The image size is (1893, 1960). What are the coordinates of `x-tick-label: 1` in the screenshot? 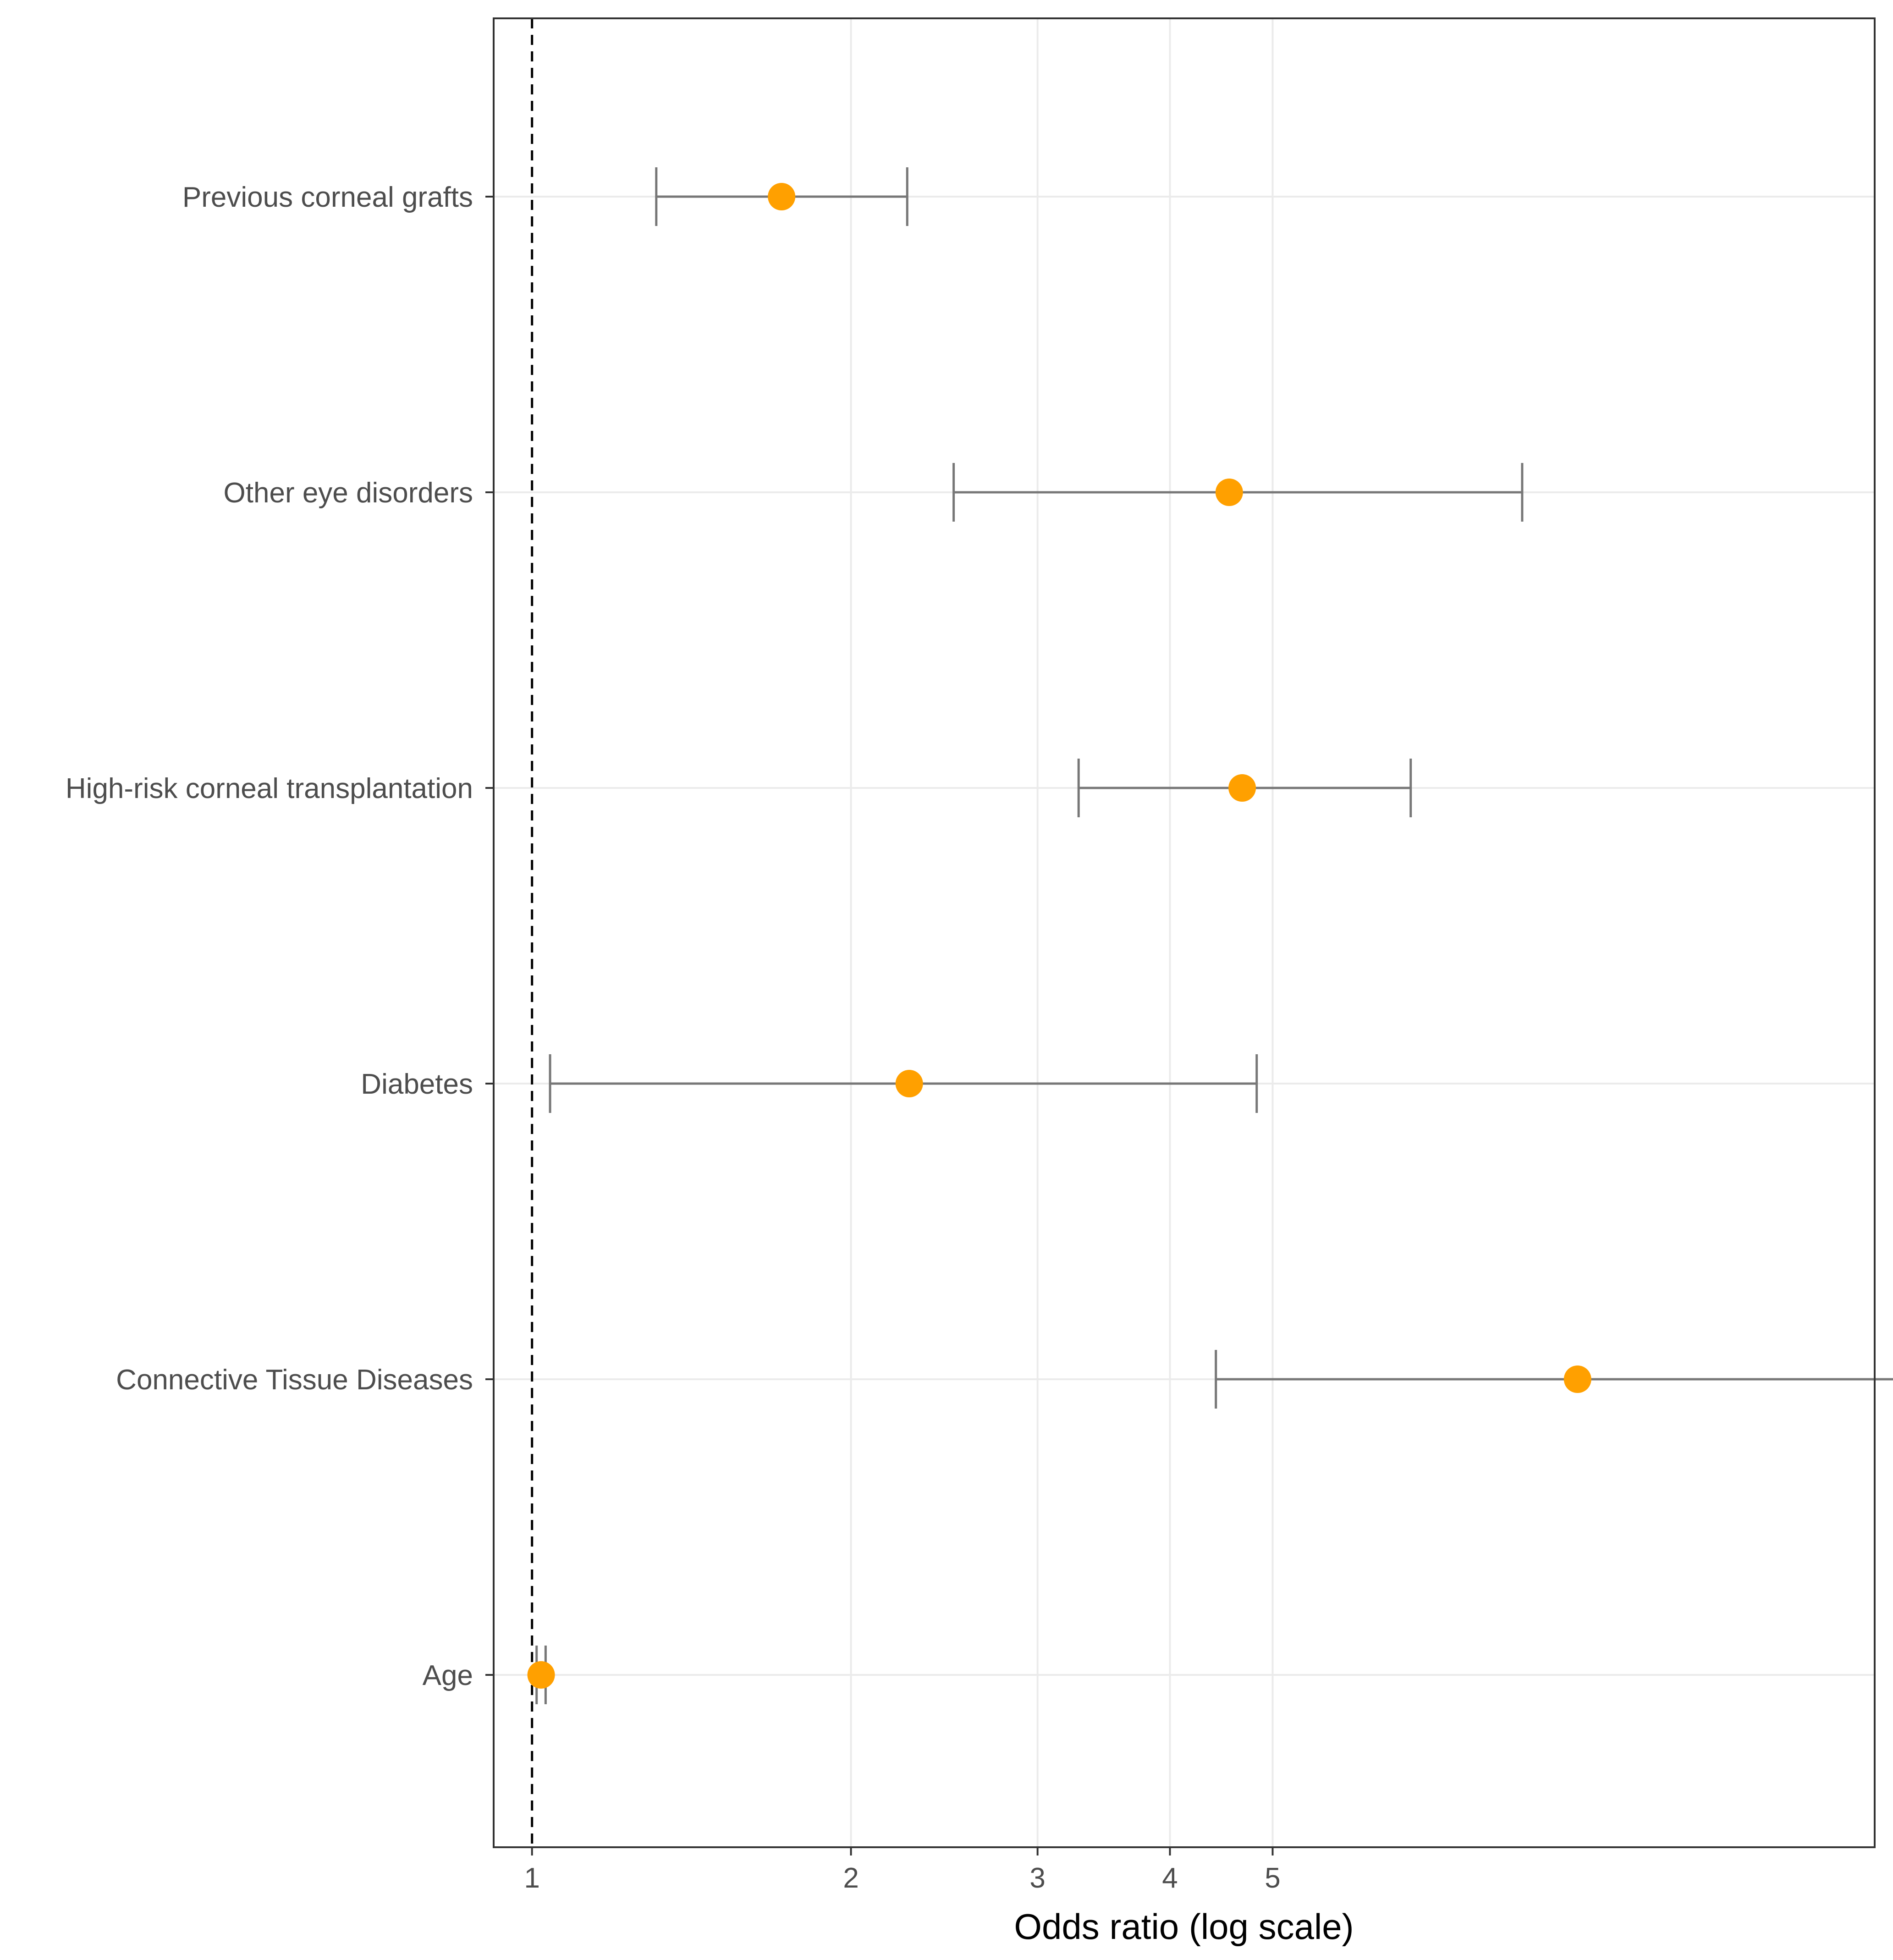 It's located at (531, 1878).